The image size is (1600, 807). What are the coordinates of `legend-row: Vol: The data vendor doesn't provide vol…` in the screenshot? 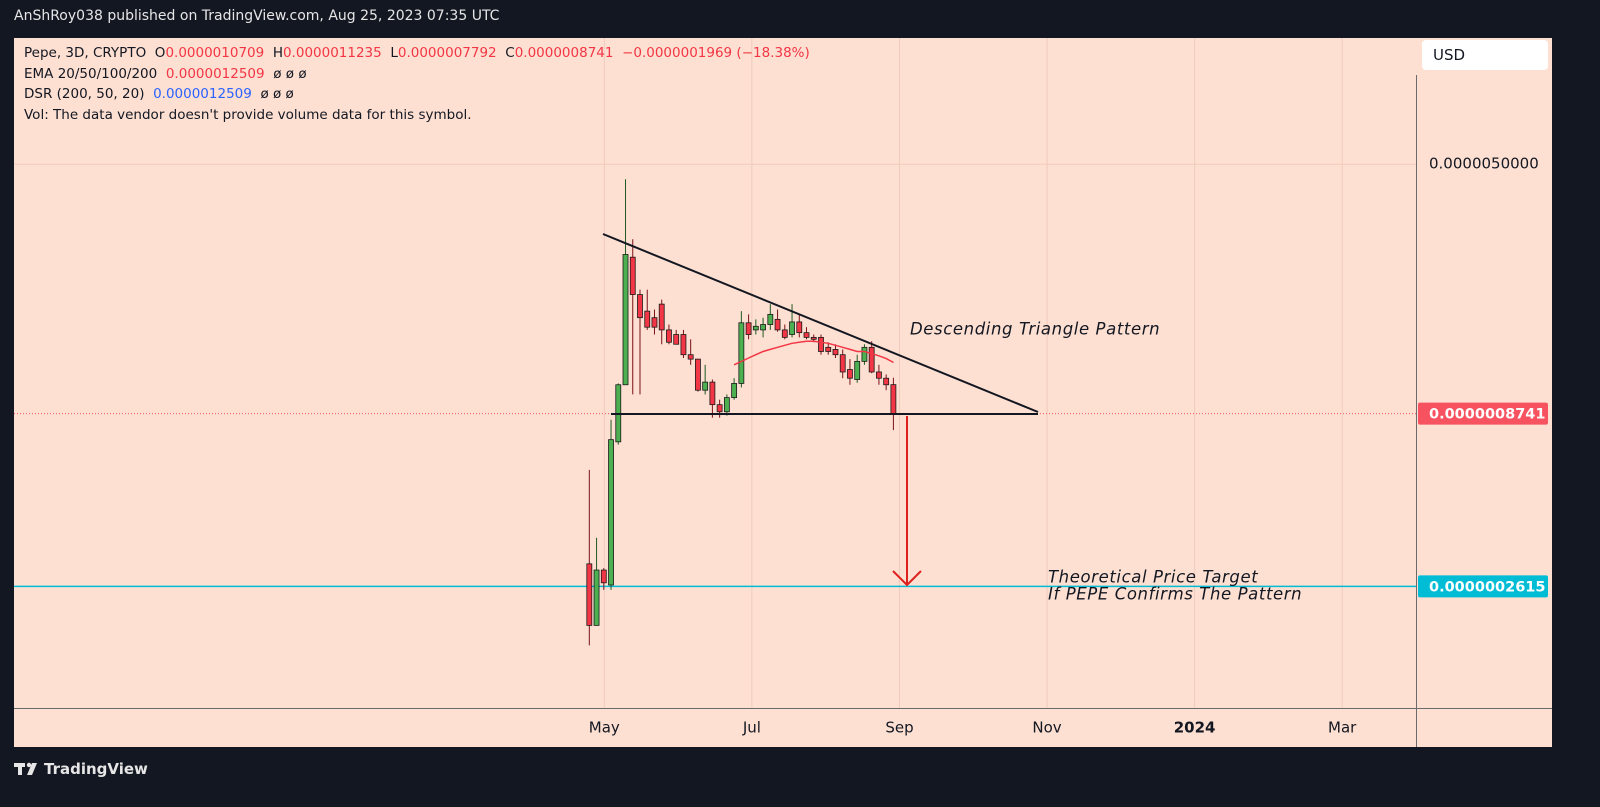 It's located at (417, 115).